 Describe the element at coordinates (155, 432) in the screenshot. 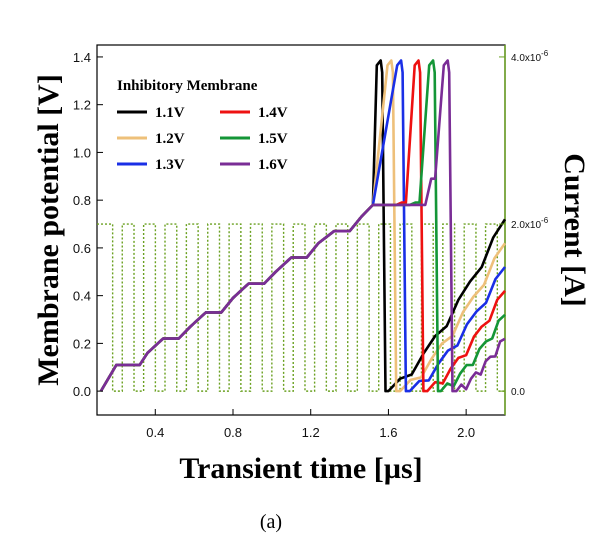

I see `x-tick-label: 0.4` at that location.